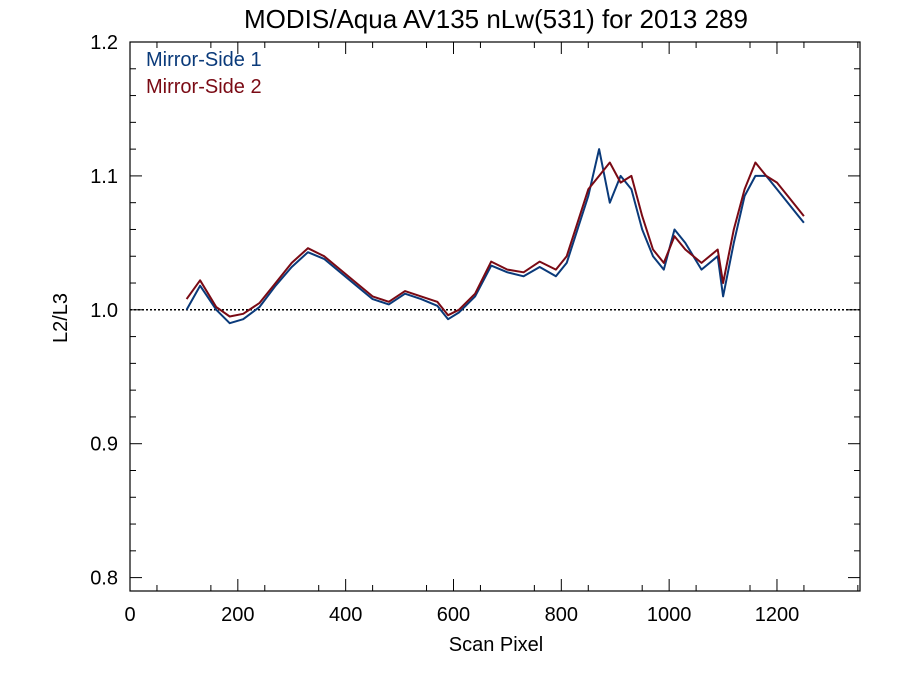  Describe the element at coordinates (496, 19) in the screenshot. I see `chart-title: MODIS/Aqua AV135 nLw(531) for 2013 289` at that location.